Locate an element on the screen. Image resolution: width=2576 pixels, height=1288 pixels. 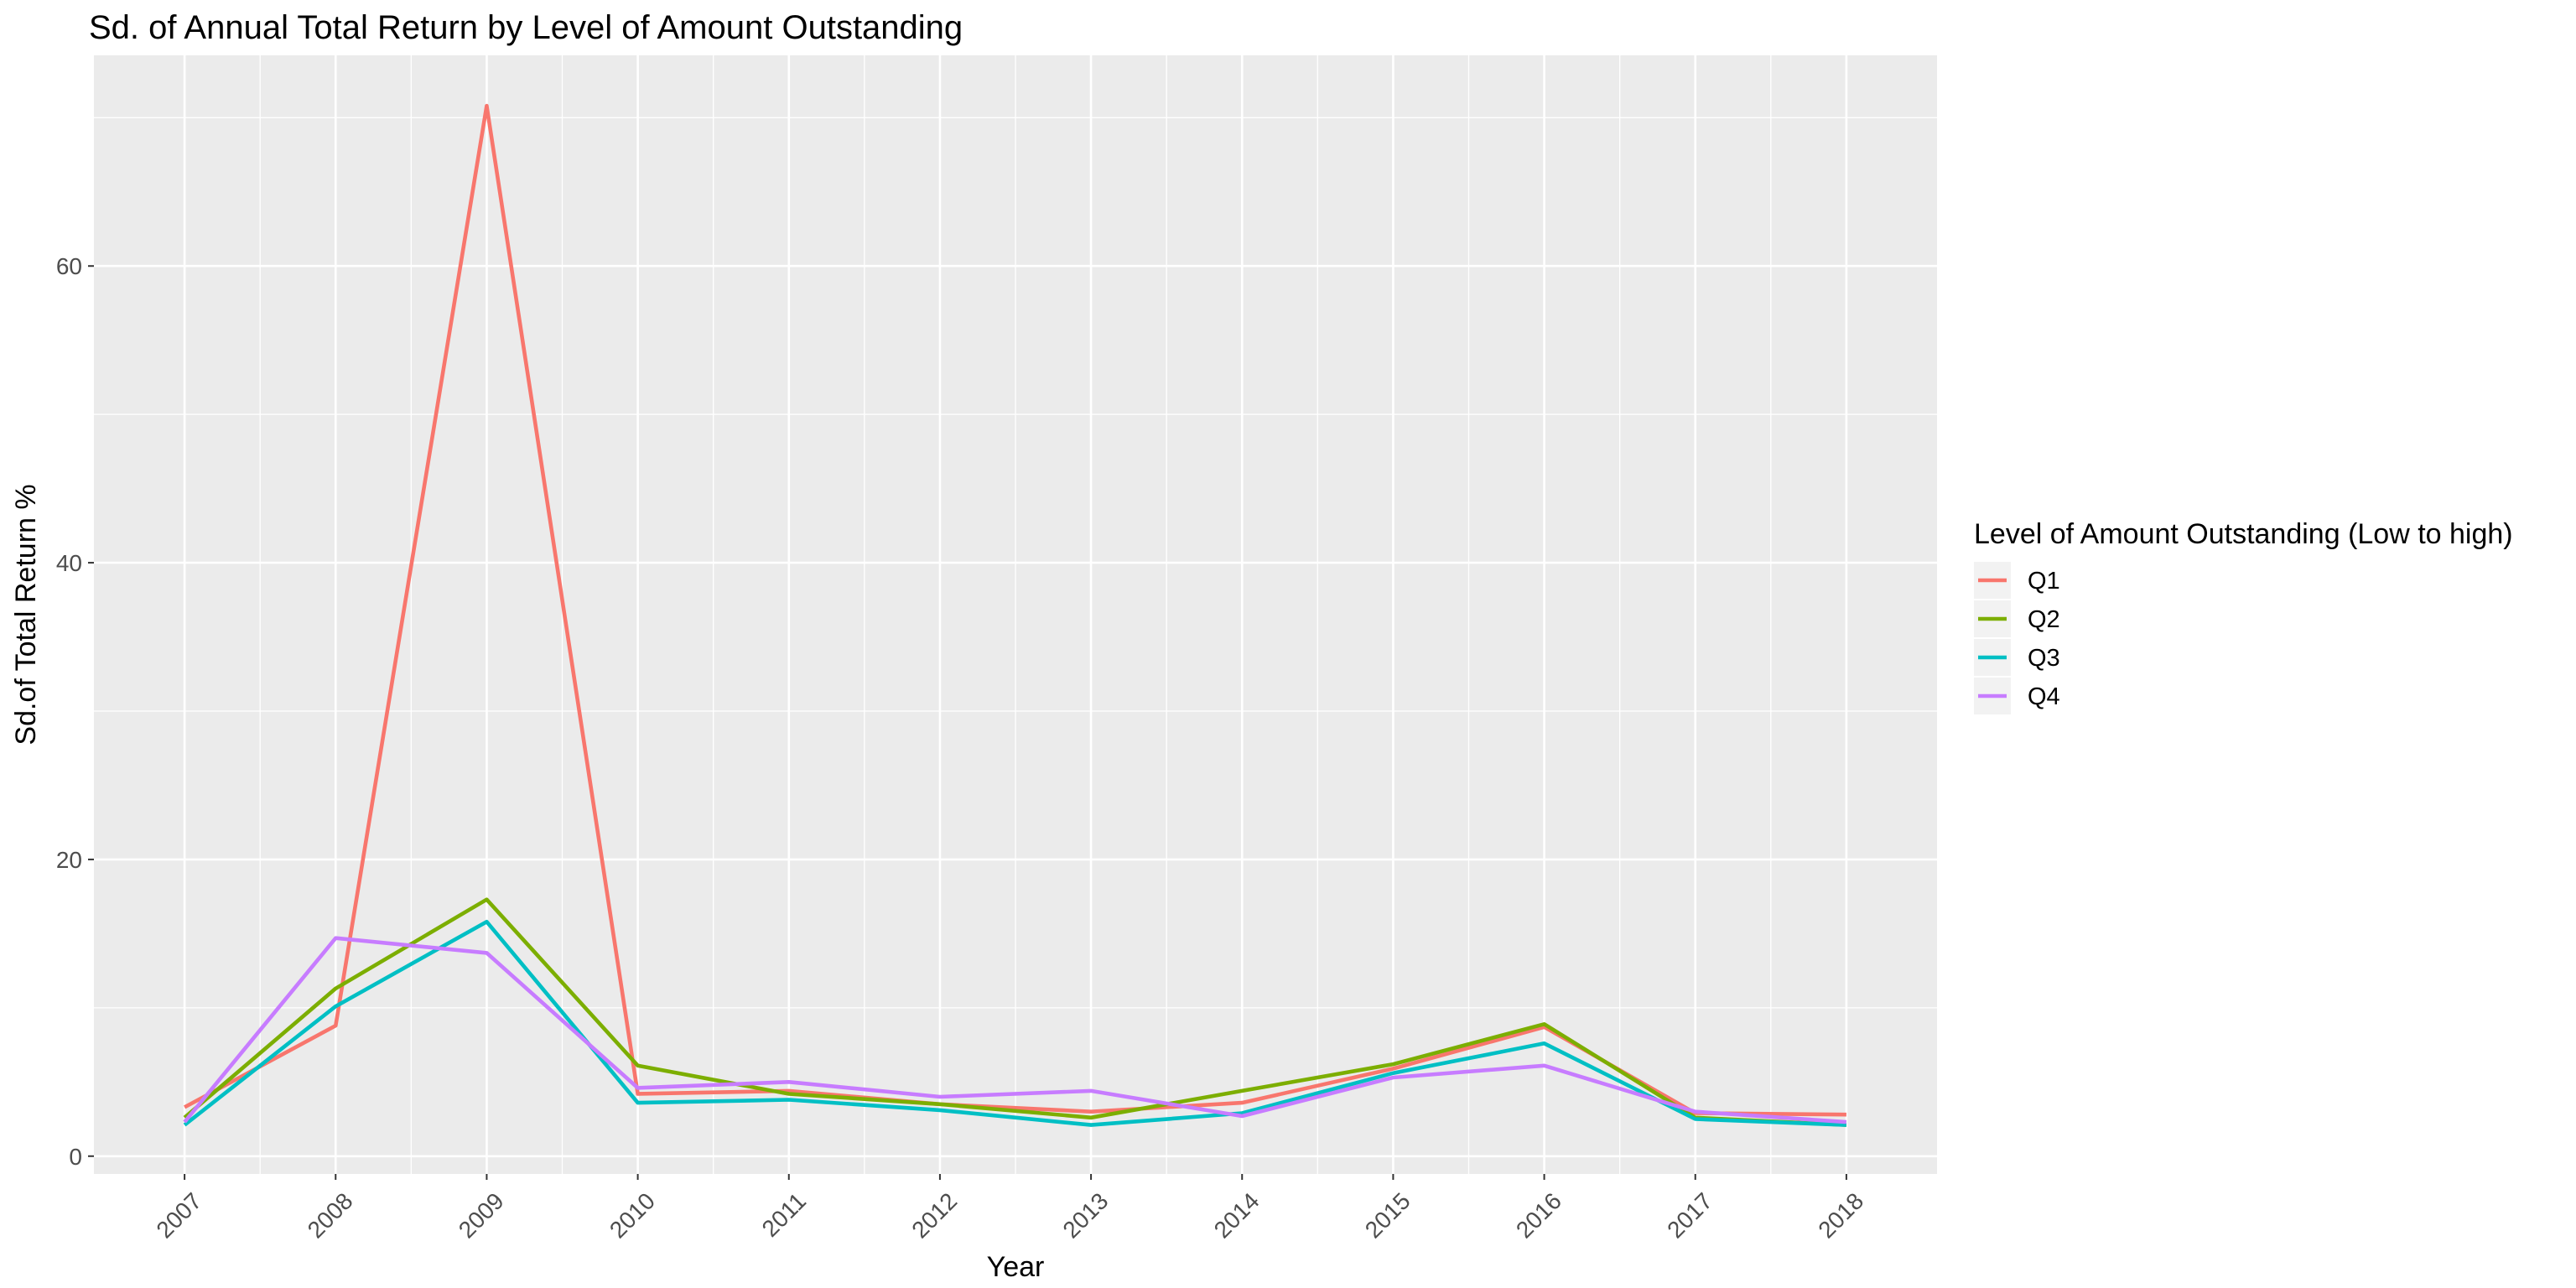
series-line-q4 is located at coordinates (1015, 1030).